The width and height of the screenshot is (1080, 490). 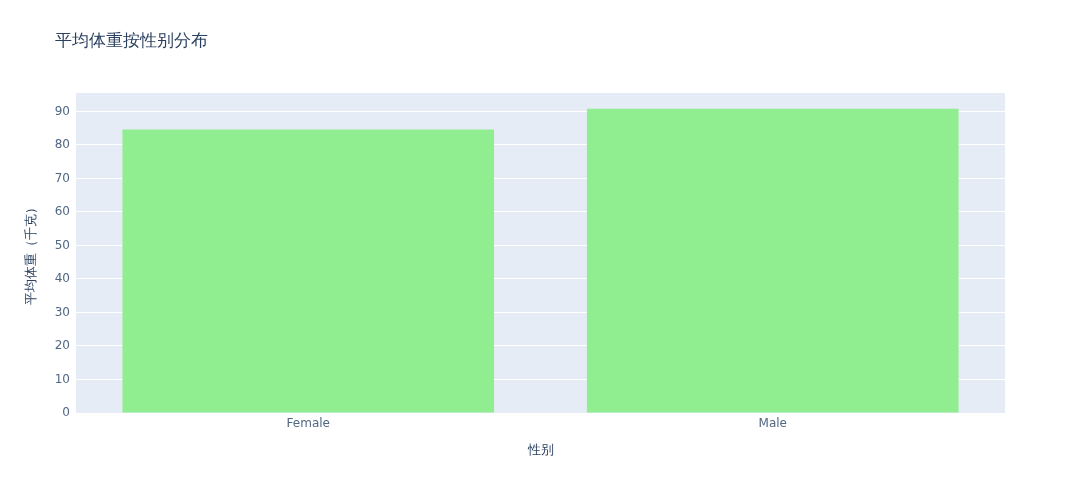 What do you see at coordinates (62, 177) in the screenshot?
I see `y-tick-label: 70` at bounding box center [62, 177].